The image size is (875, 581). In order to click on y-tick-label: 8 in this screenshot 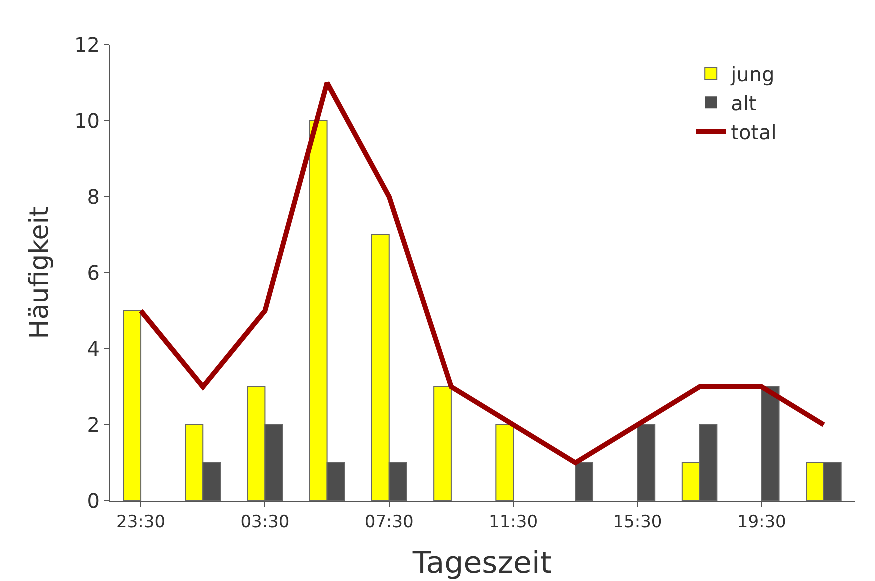, I will do `click(93, 197)`.